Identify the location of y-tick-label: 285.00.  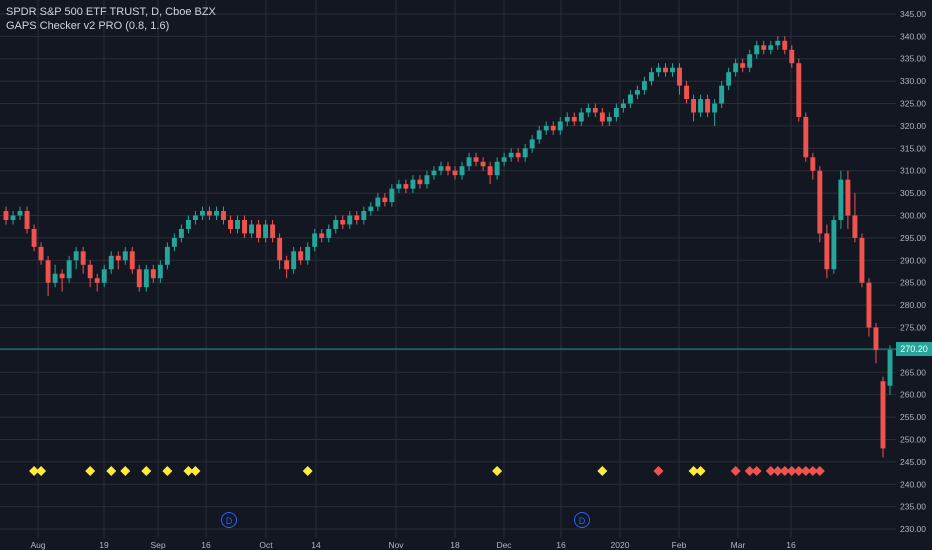
(913, 283).